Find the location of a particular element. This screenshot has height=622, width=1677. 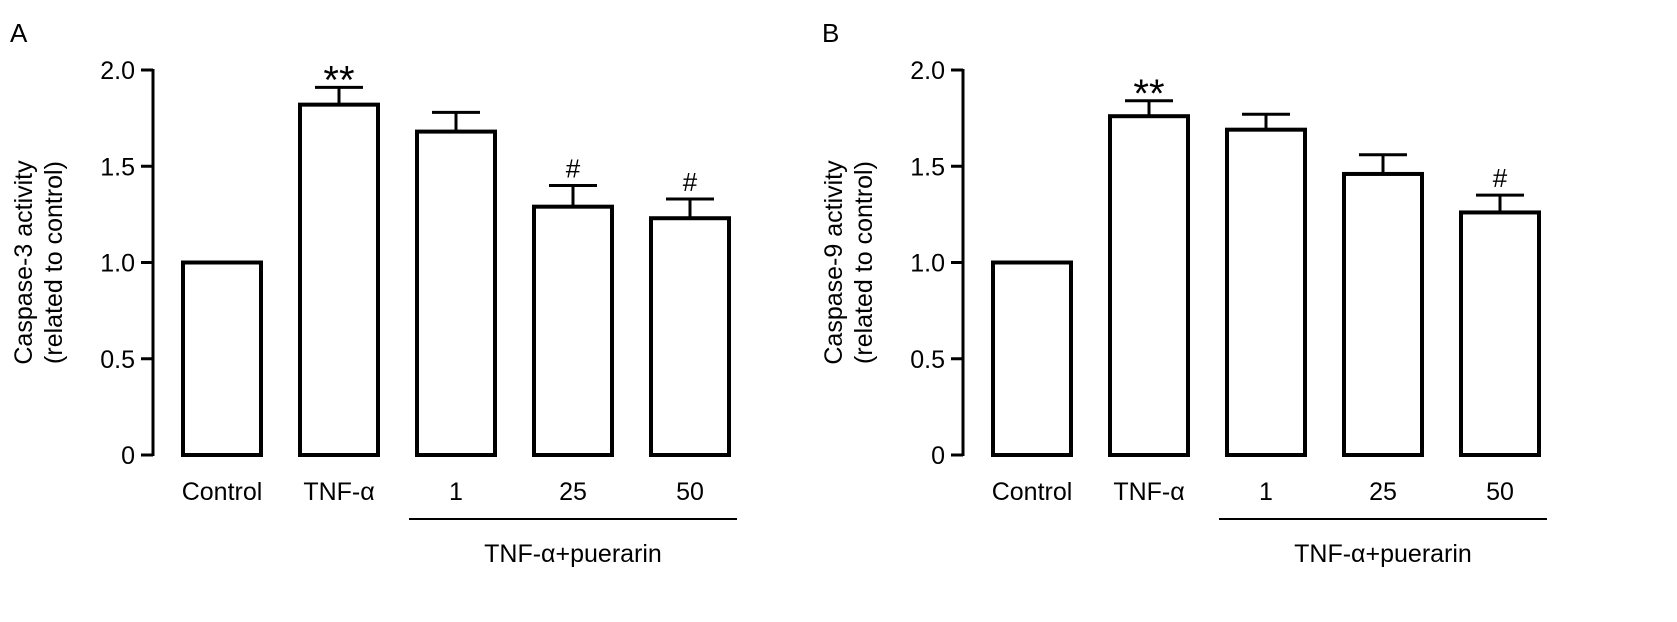

panel-label: B is located at coordinates (830, 33).